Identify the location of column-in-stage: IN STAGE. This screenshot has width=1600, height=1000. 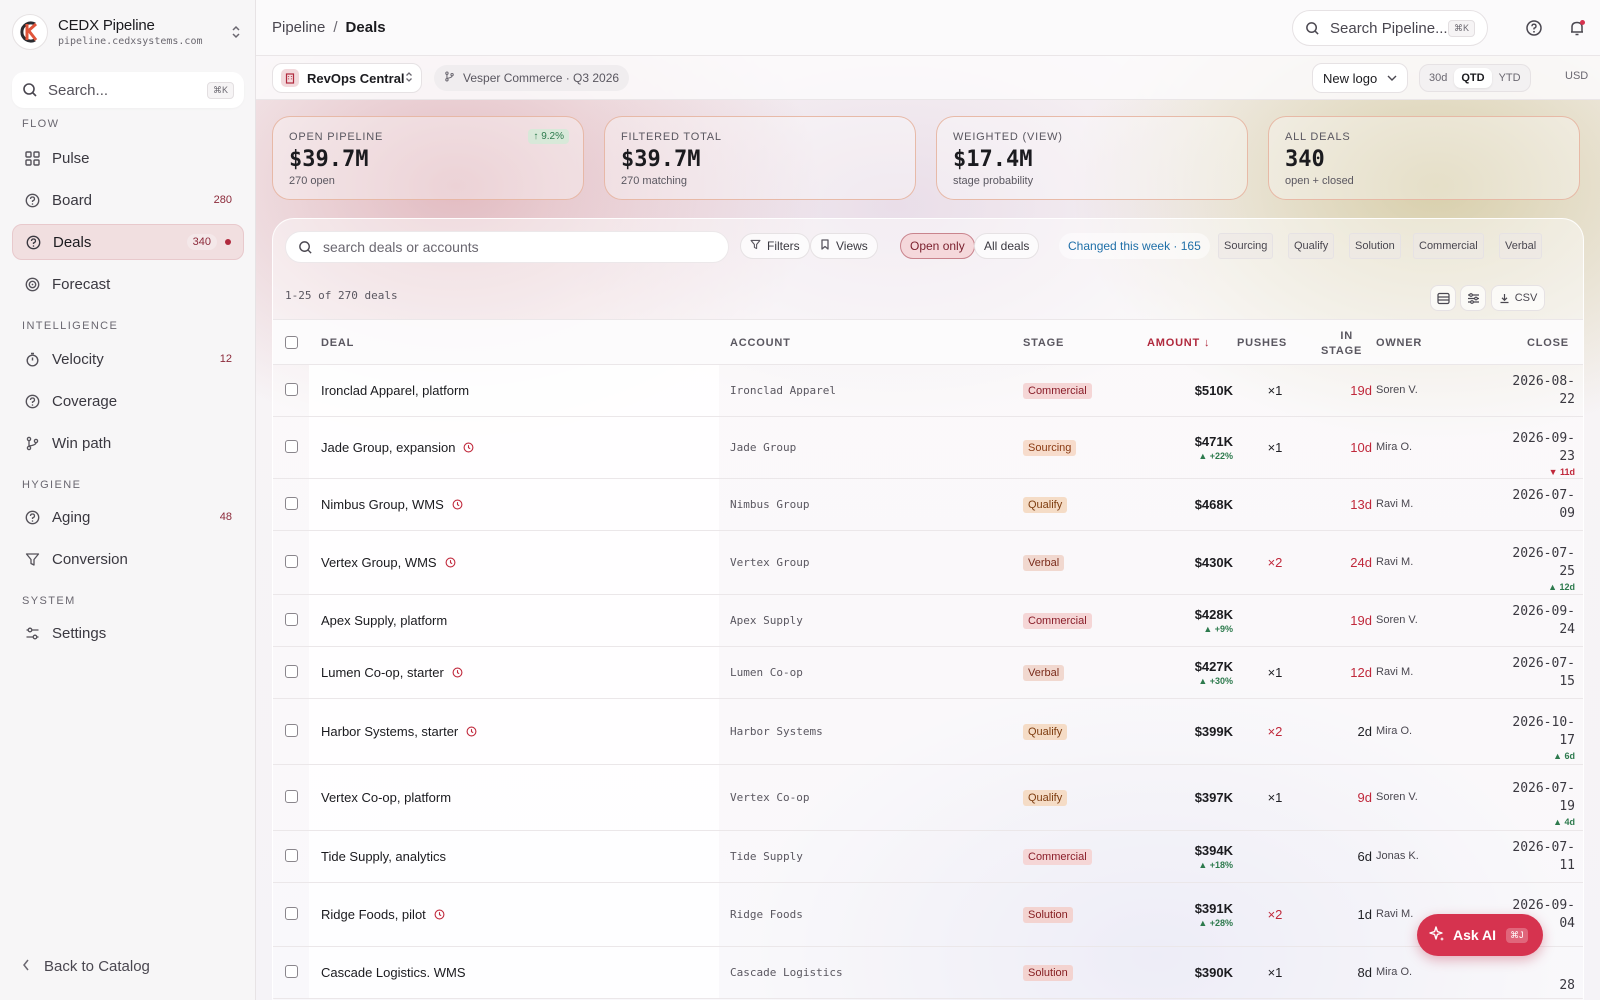
(1341, 344).